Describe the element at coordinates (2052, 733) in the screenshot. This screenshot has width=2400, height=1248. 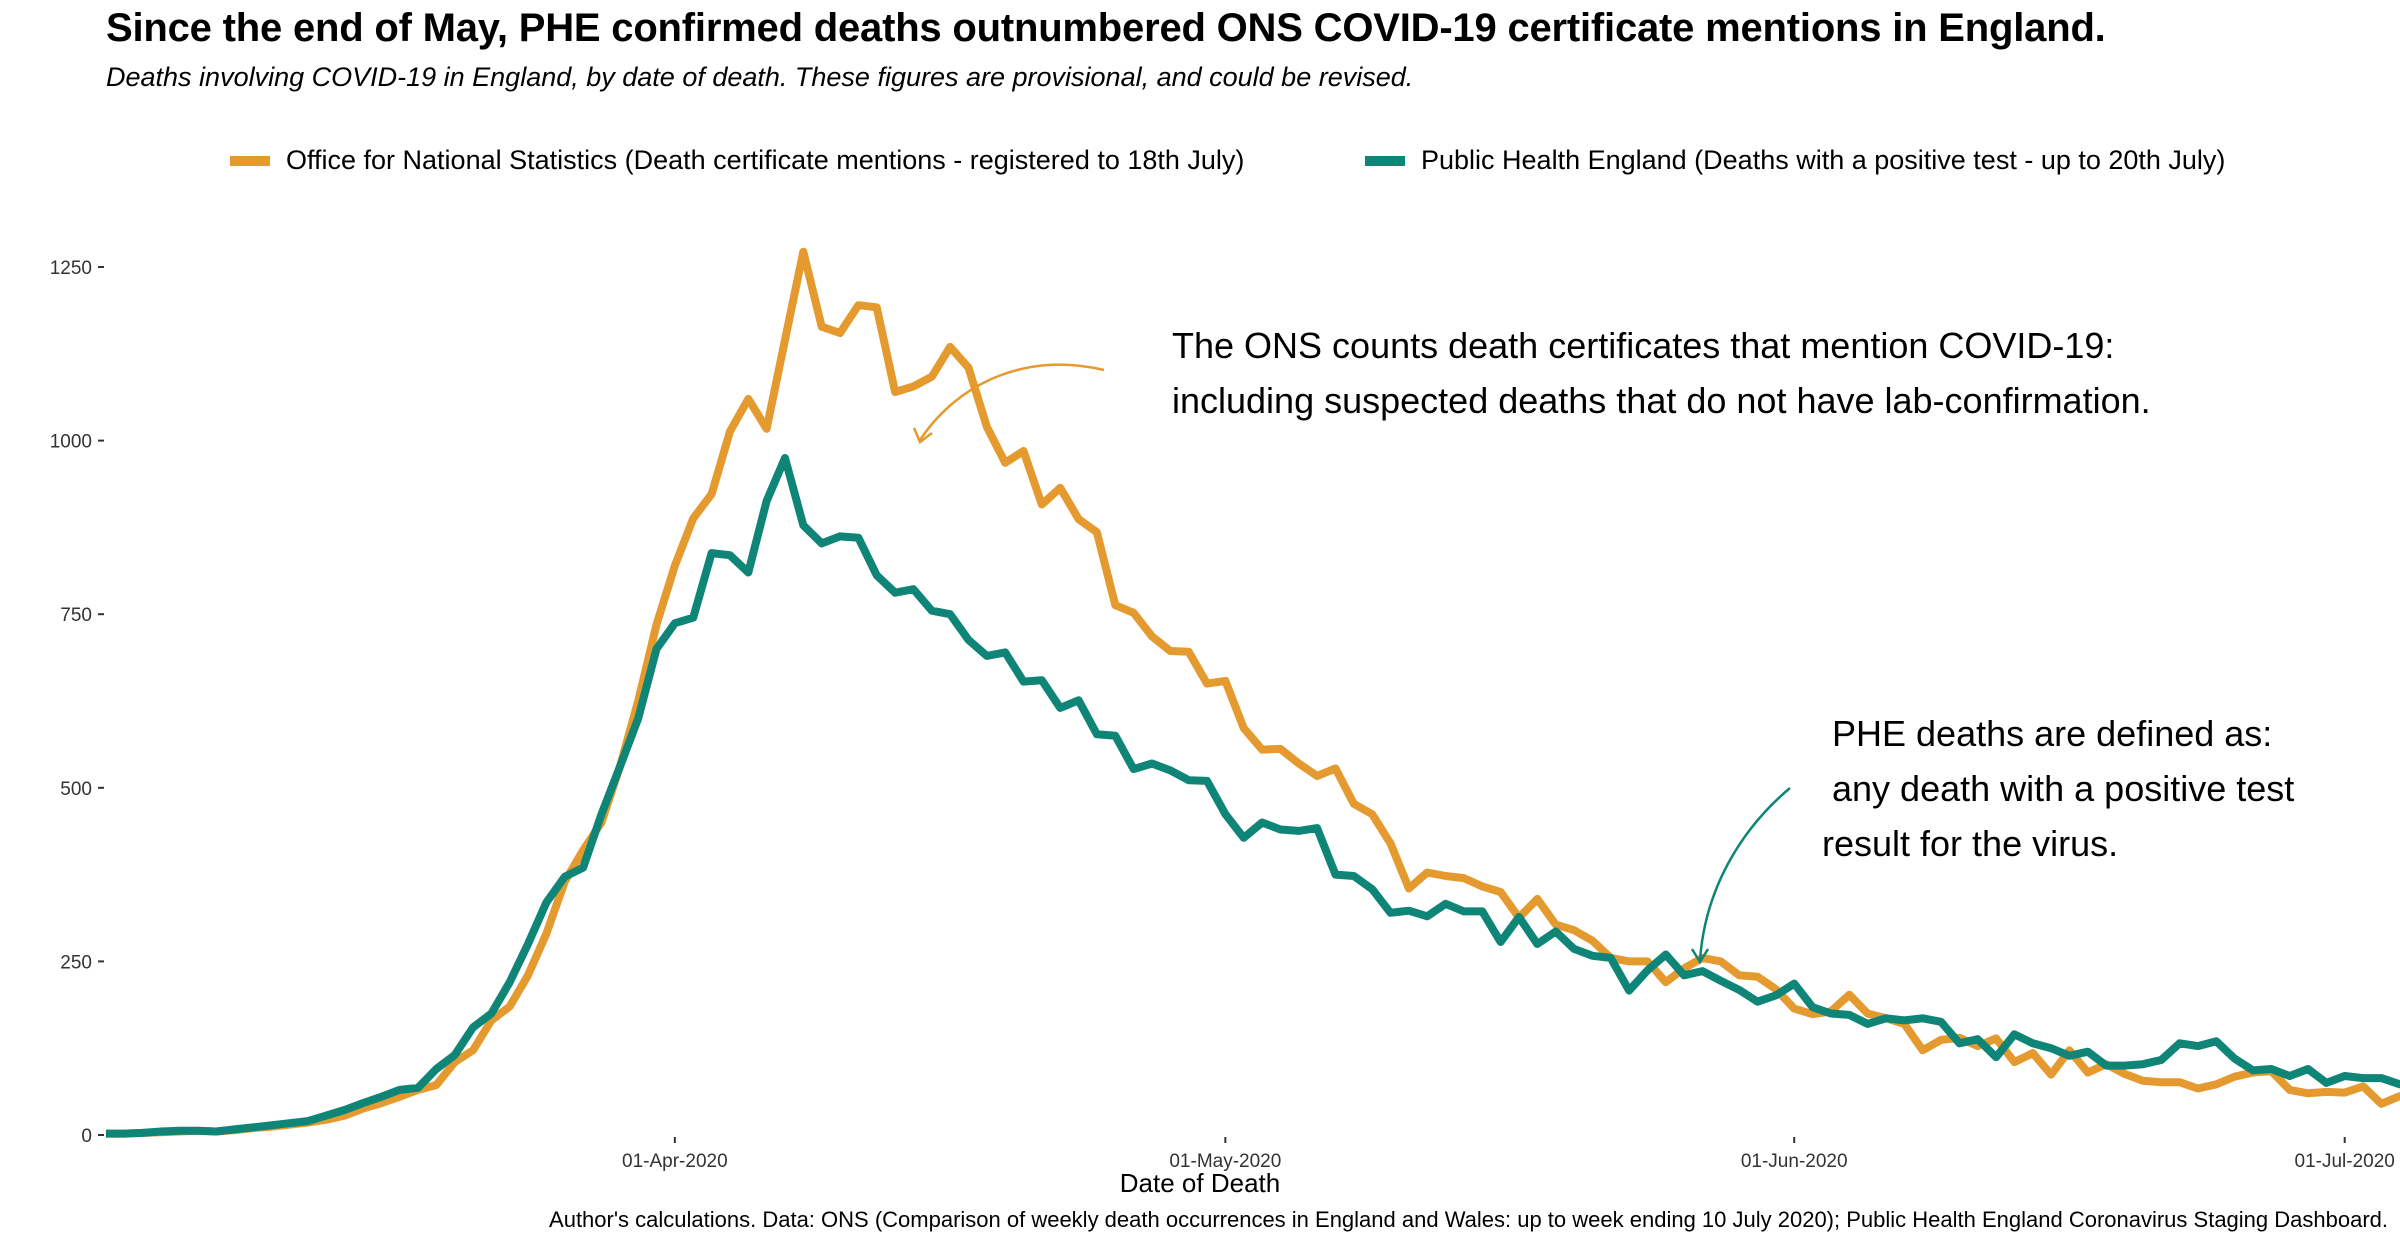
I see `phe-annotation-line-1: PHE deaths are defined as:` at that location.